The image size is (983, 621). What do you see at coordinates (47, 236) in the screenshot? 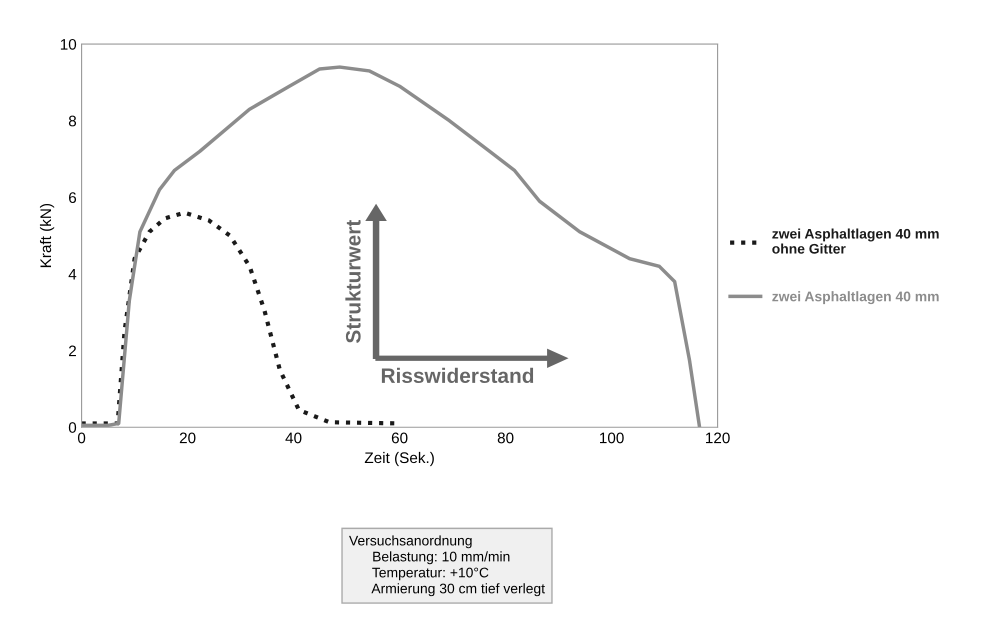
I see `y-axis-title: Kraft (kN)` at bounding box center [47, 236].